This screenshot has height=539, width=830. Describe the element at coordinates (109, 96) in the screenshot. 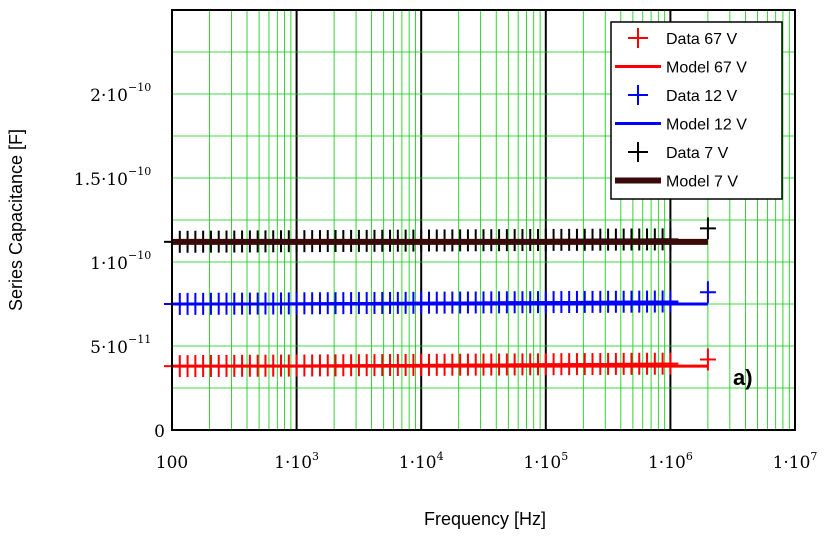

I see `y-tick-label: 2·10` at that location.